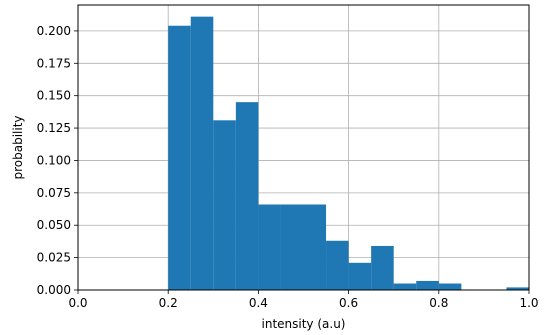  I want to click on x-axis-label: intensity (a.u), so click(304, 324).